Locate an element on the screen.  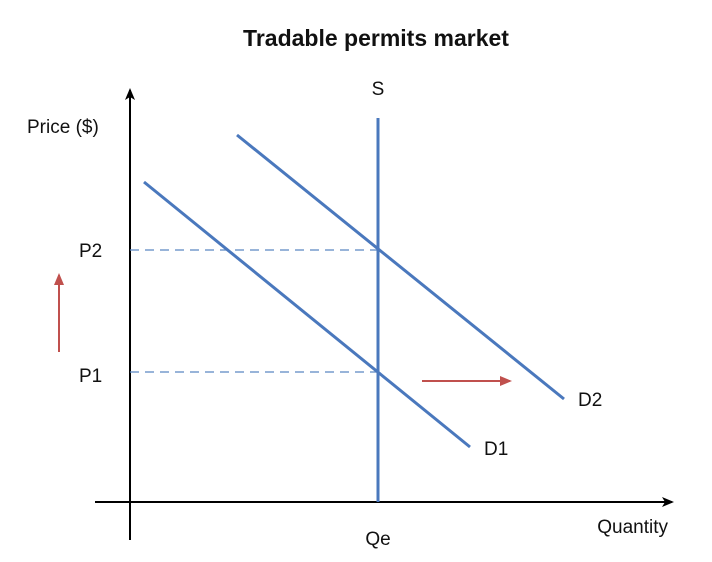
d2-label: D2 is located at coordinates (590, 400).